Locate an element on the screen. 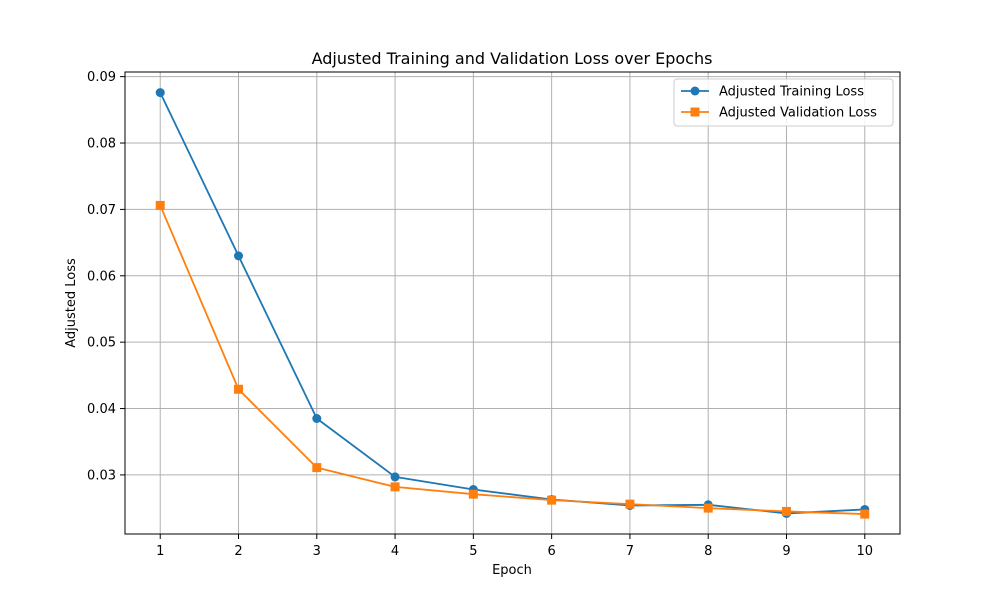 This screenshot has height=600, width=1000. x-tick-label: 7 is located at coordinates (630, 551).